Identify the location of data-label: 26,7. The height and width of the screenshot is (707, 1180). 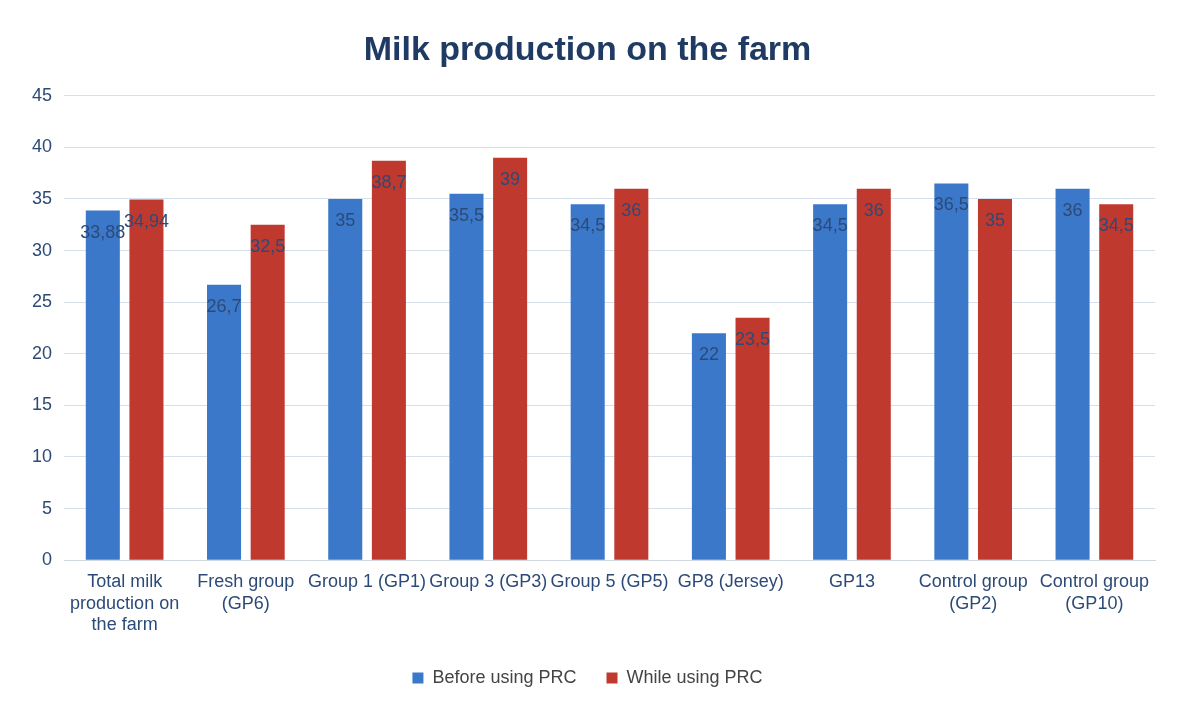
(224, 305).